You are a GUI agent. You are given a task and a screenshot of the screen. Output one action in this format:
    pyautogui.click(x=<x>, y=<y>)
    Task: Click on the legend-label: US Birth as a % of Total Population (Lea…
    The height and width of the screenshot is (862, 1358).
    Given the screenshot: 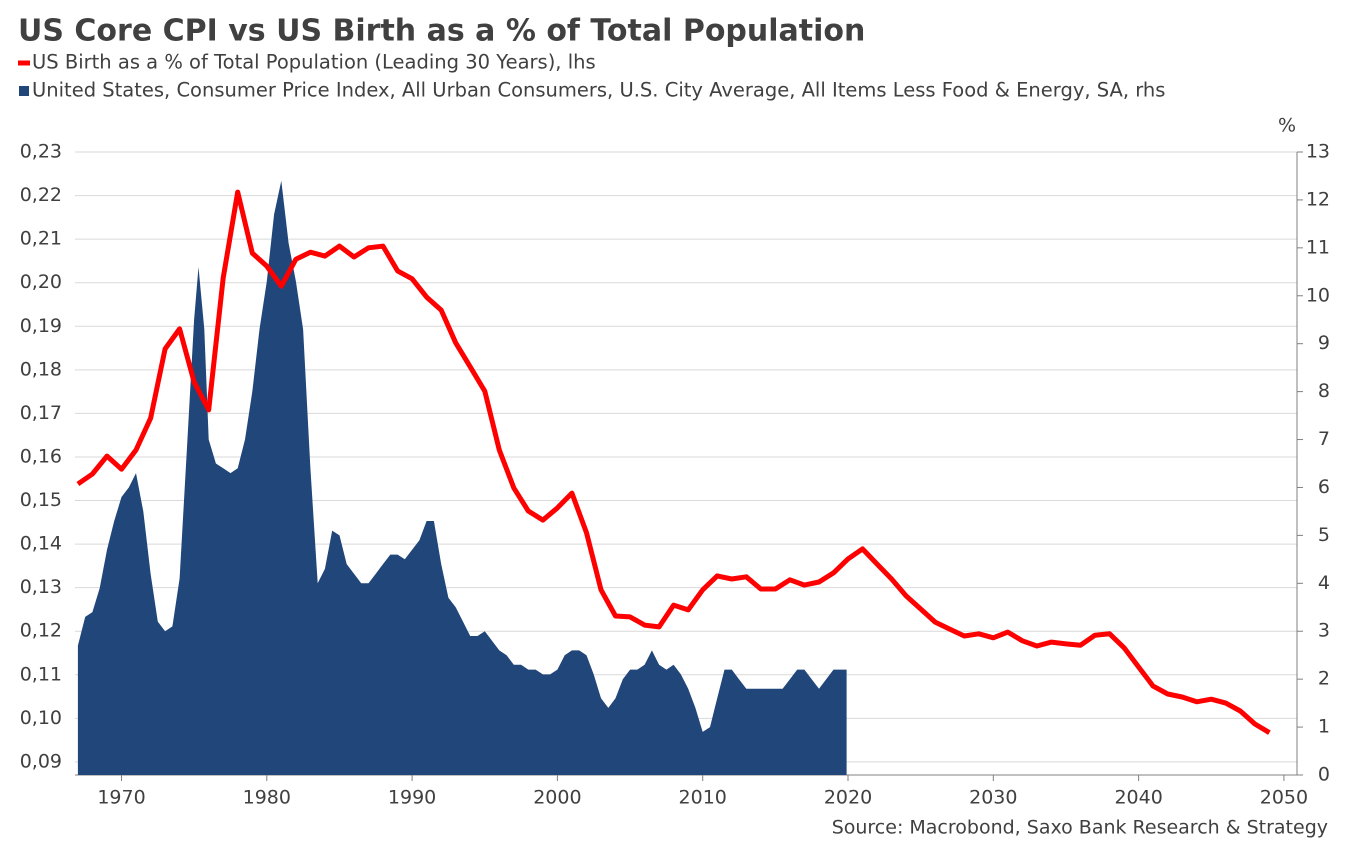 What is the action you would take?
    pyautogui.click(x=314, y=62)
    